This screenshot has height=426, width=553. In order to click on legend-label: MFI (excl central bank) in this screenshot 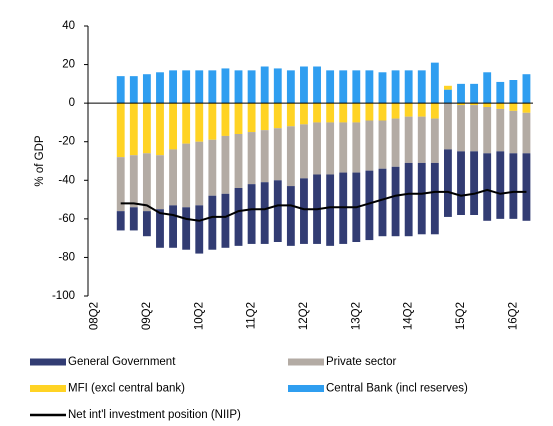, I will do `click(126, 389)`.